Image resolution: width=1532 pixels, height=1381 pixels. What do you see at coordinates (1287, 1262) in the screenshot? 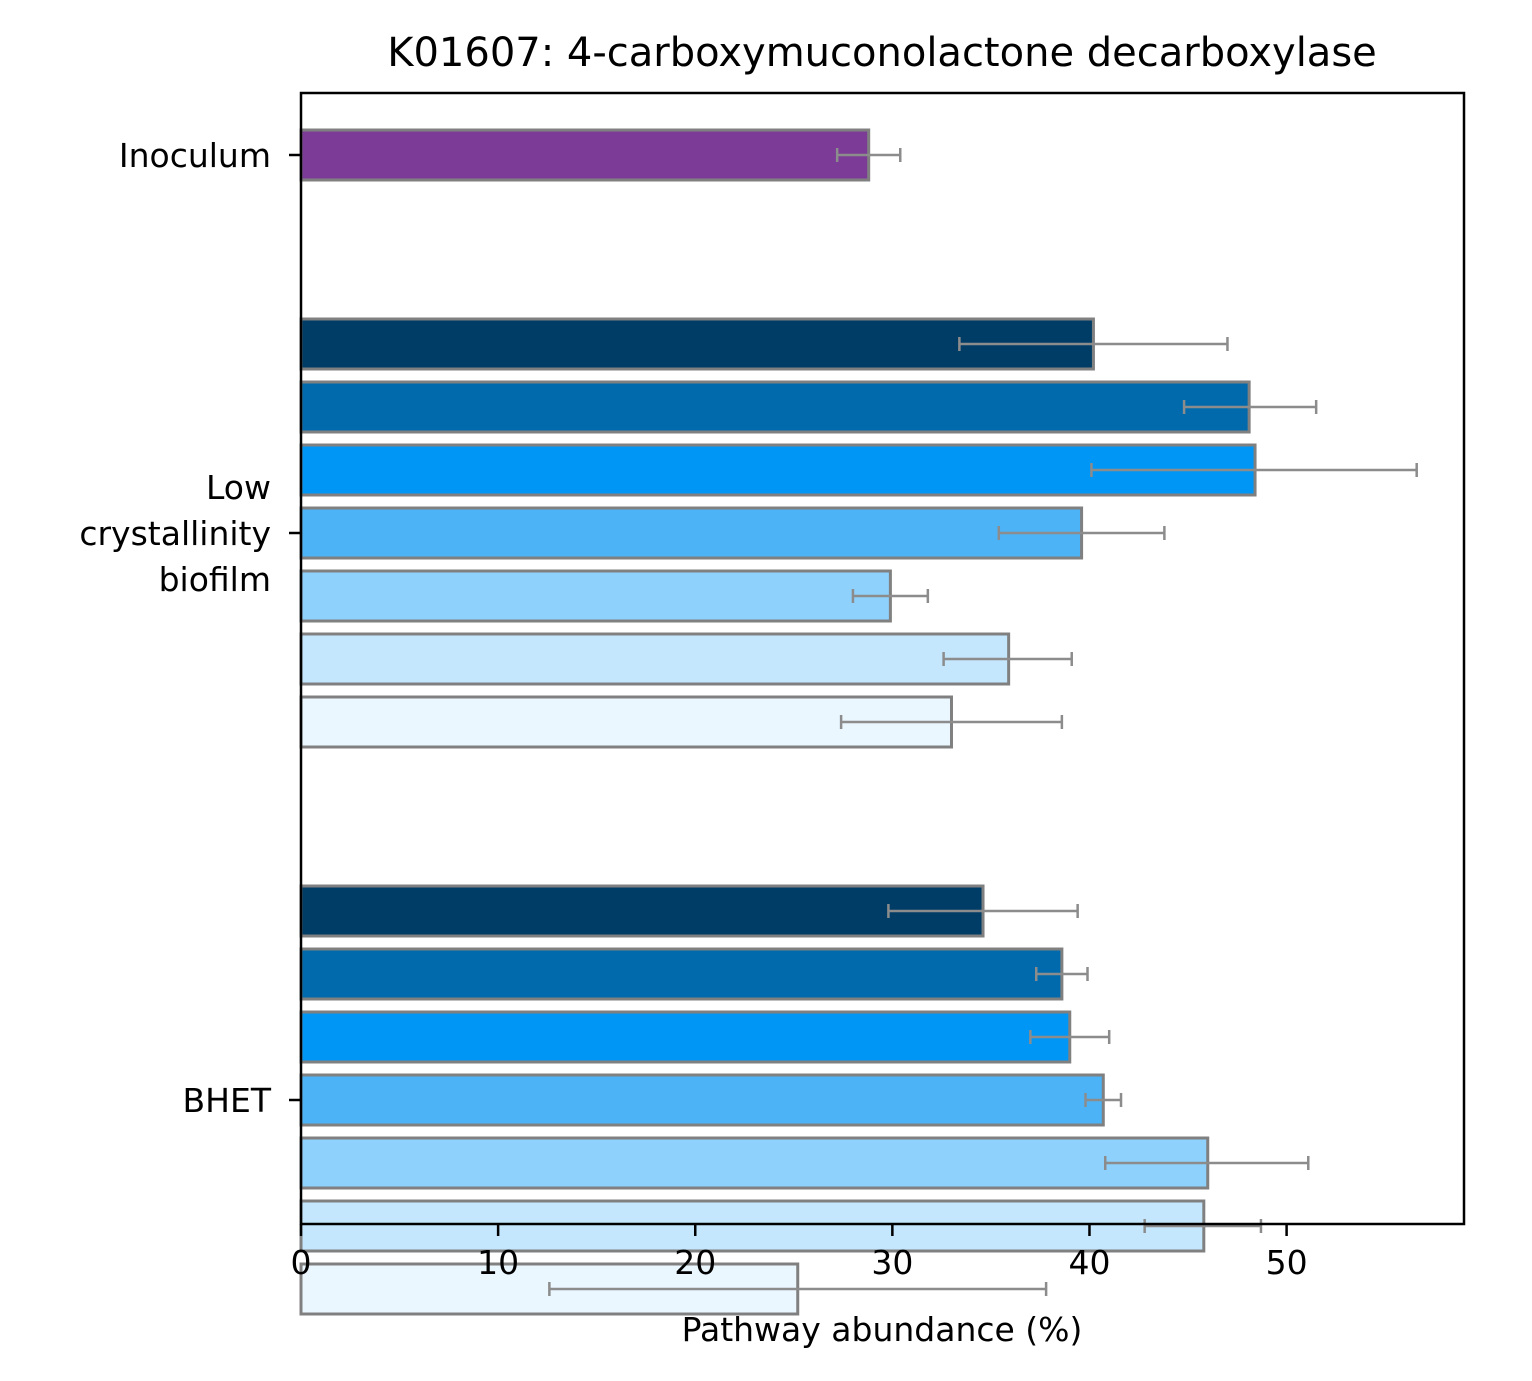
I see `x-tick-label-5: 50` at bounding box center [1287, 1262].